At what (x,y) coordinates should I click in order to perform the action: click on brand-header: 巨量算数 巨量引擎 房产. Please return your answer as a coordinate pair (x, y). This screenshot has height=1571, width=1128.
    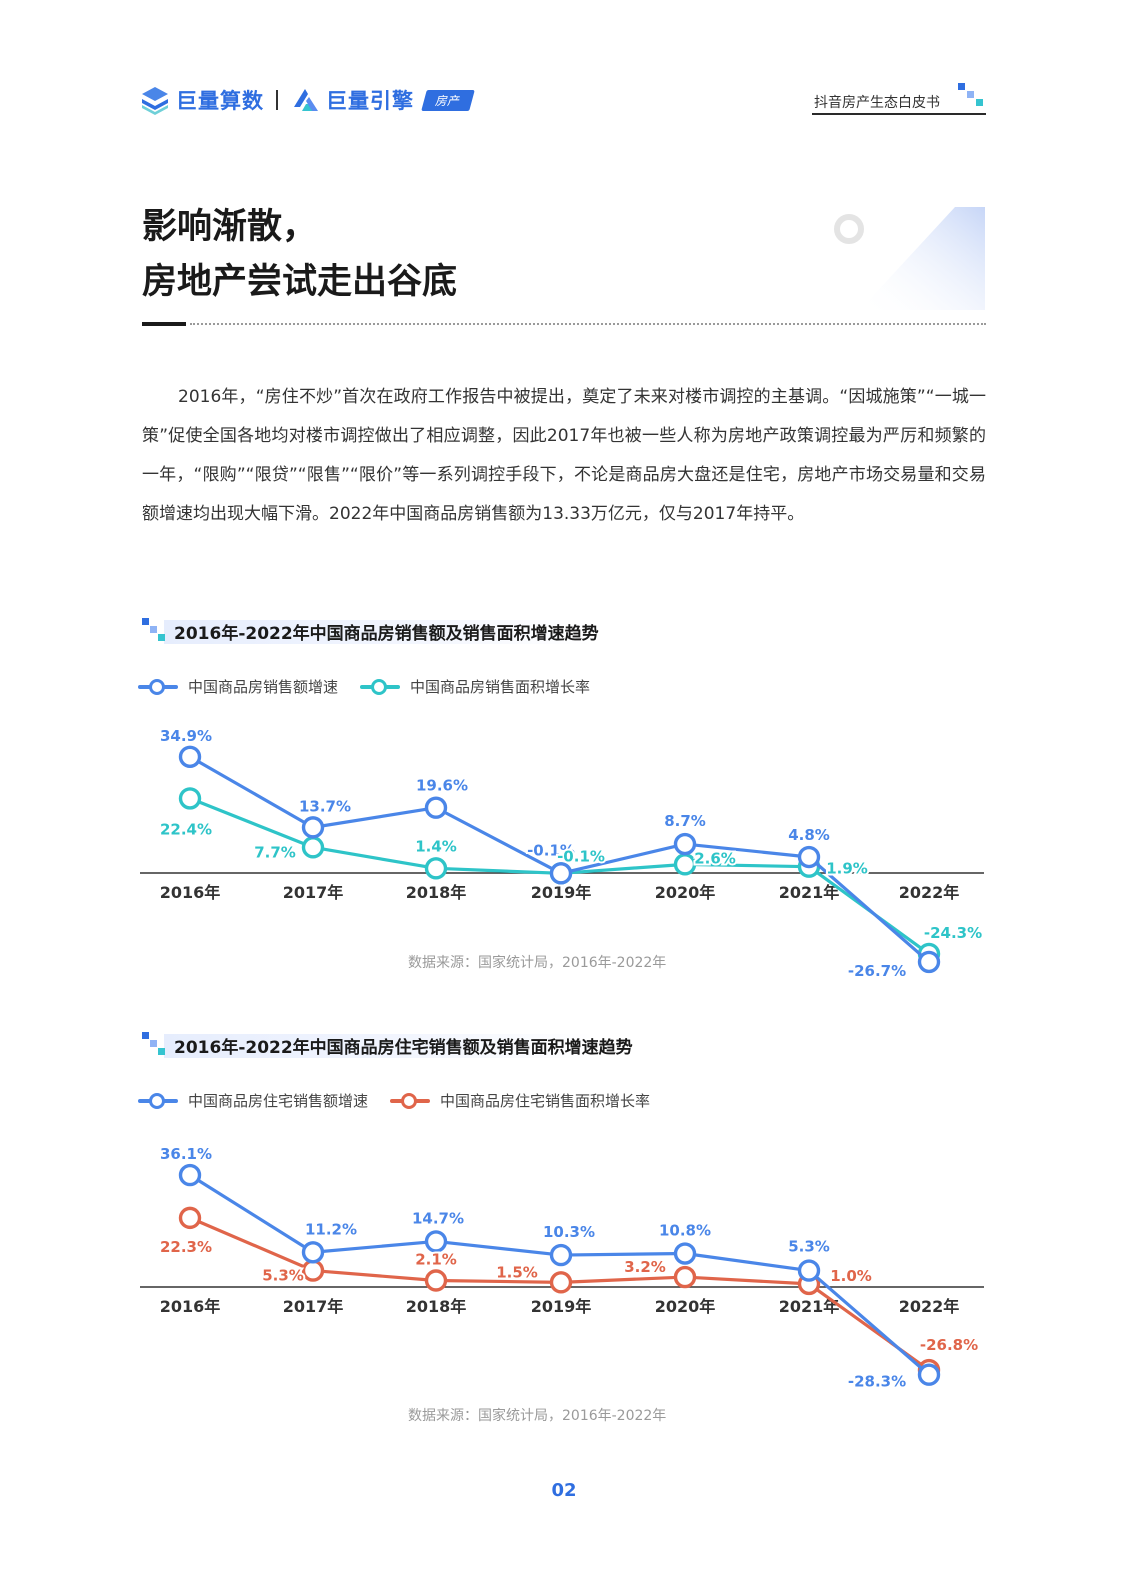
    Looking at the image, I should click on (307, 100).